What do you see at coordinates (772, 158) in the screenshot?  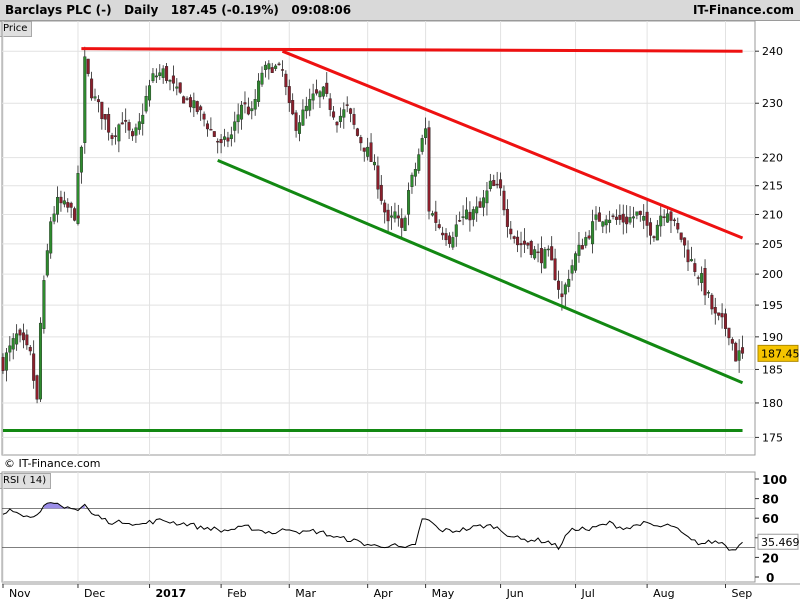 I see `price-tick-label: 220` at bounding box center [772, 158].